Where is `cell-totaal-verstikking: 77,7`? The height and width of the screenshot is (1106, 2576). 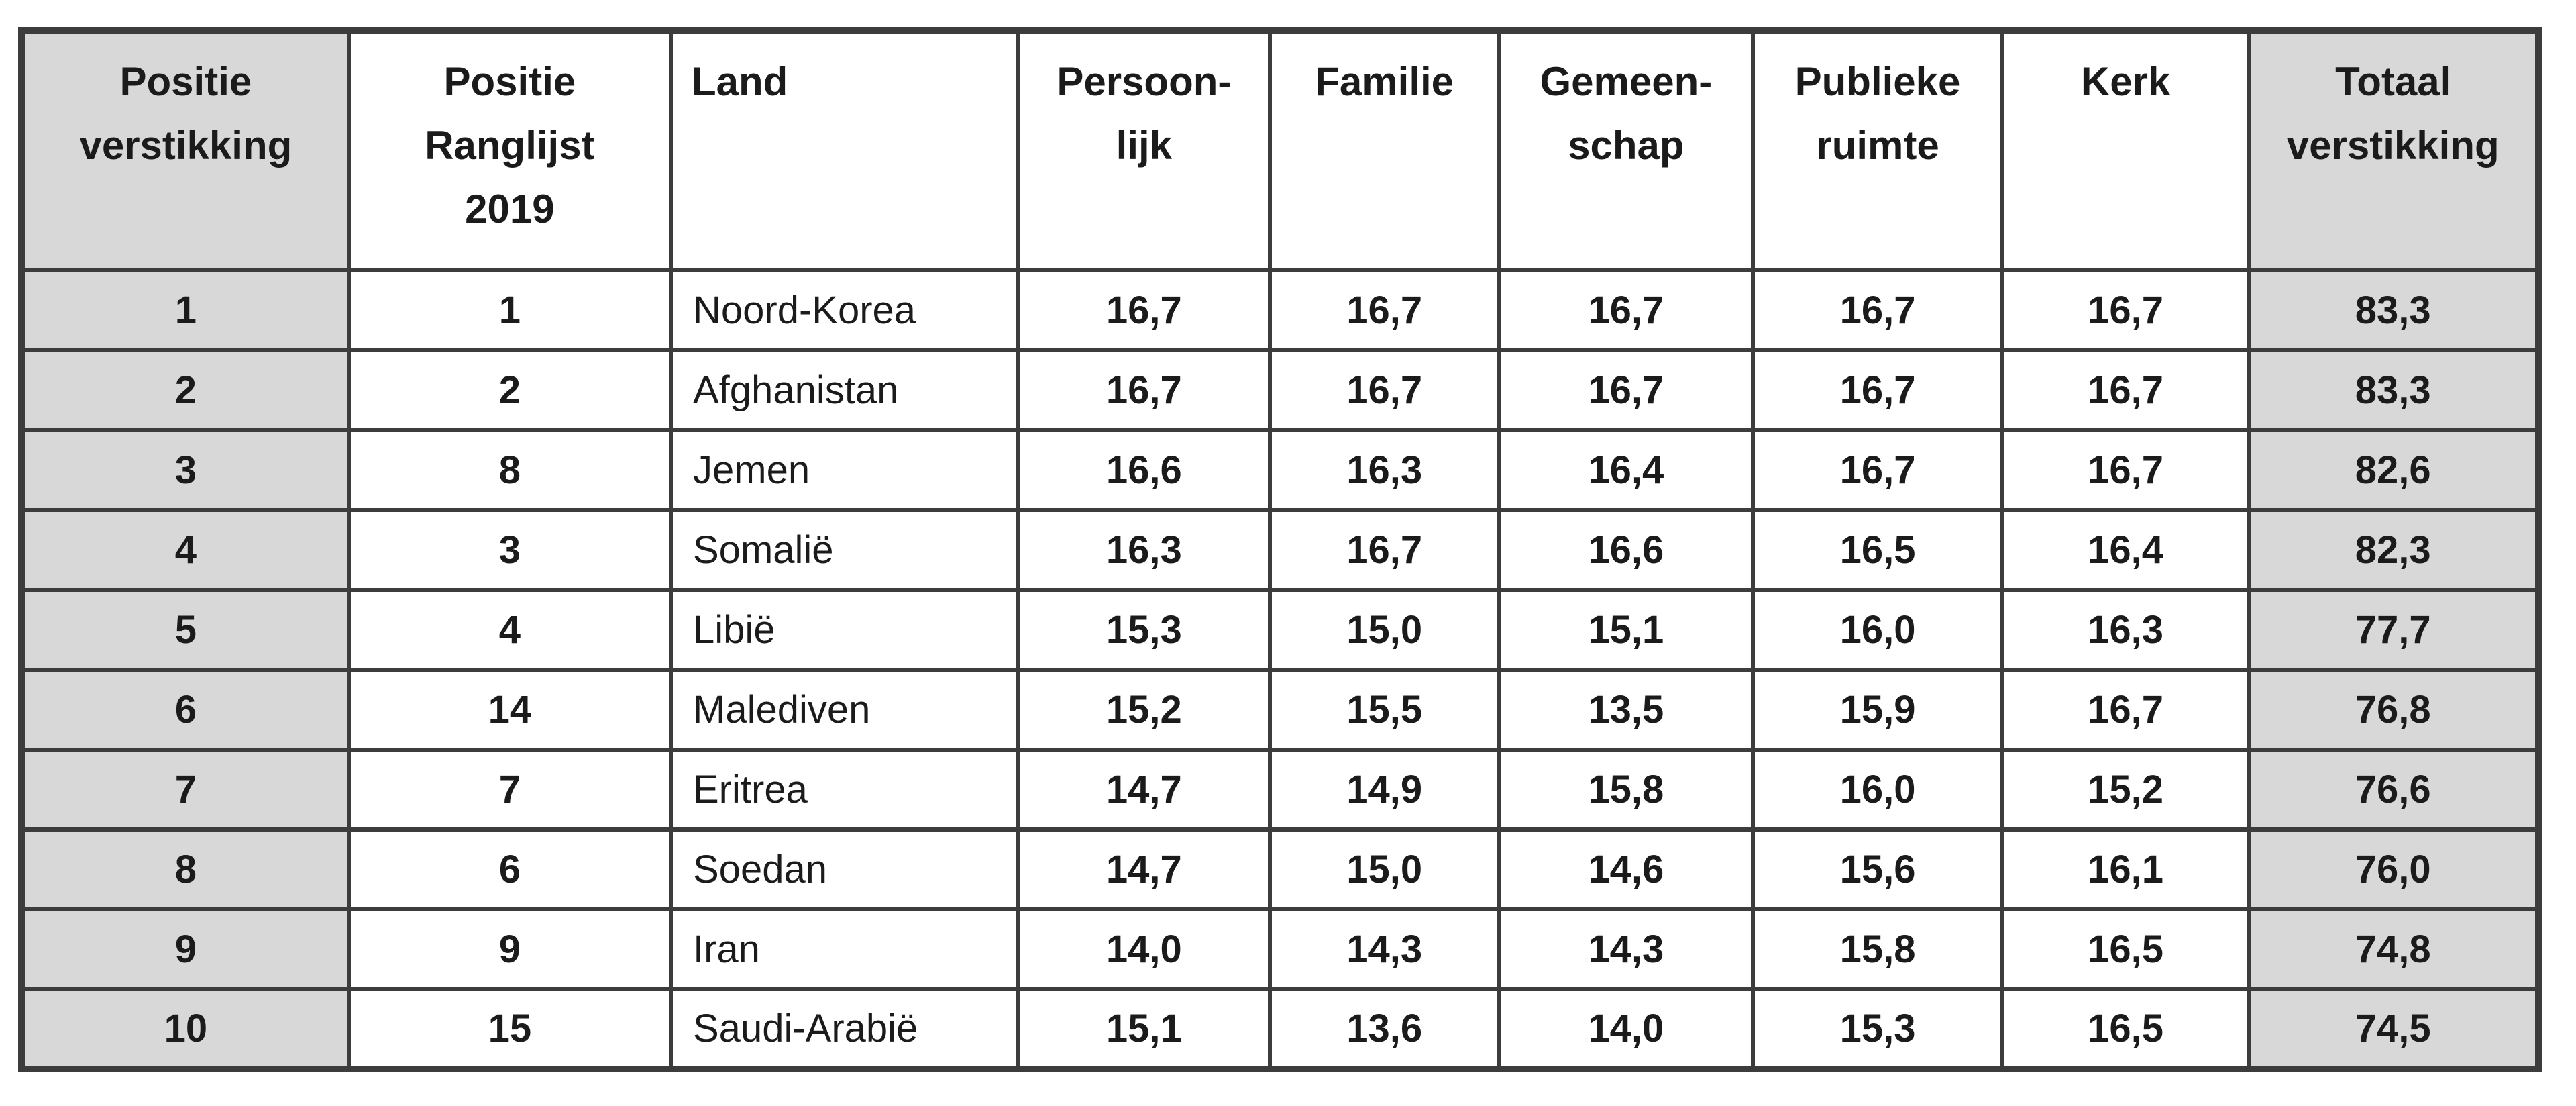 cell-totaal-verstikking: 77,7 is located at coordinates (2393, 630).